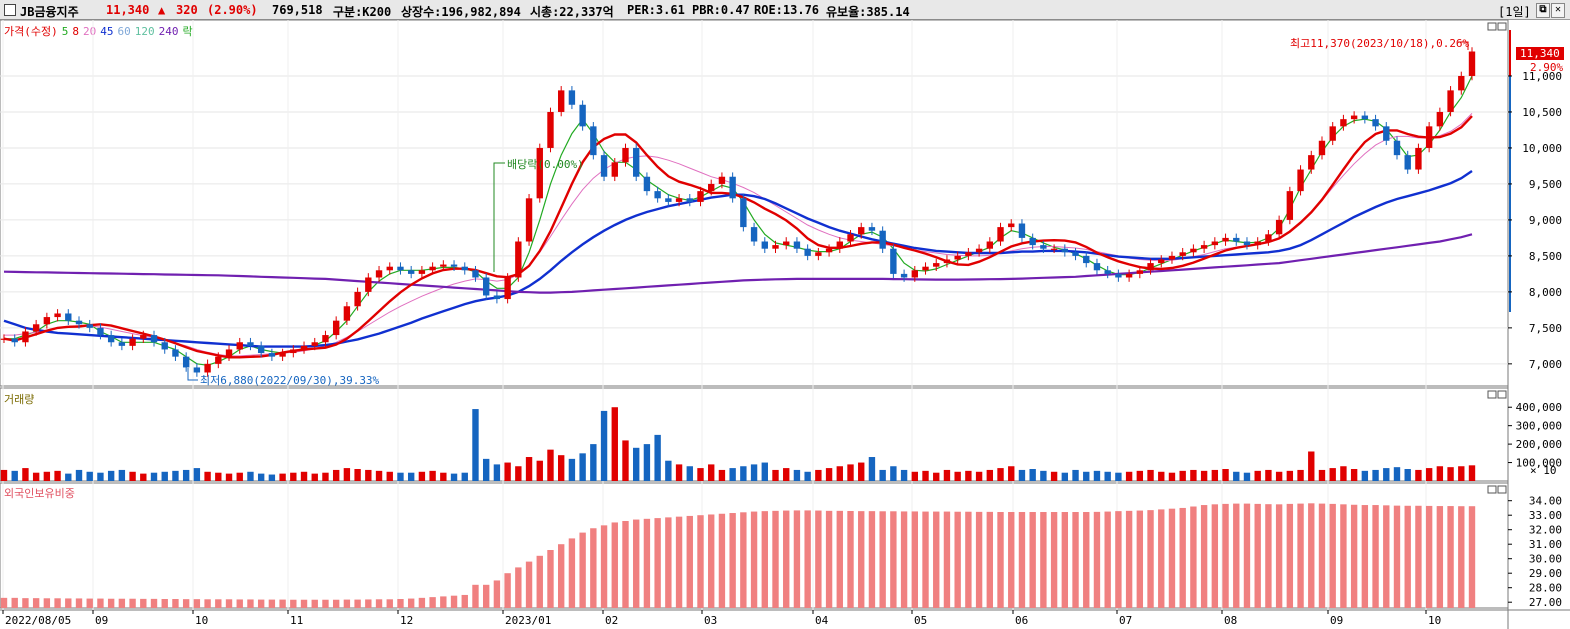 The width and height of the screenshot is (1570, 629). What do you see at coordinates (49, 12) in the screenshot?
I see `stock-name: JB금융지주` at bounding box center [49, 12].